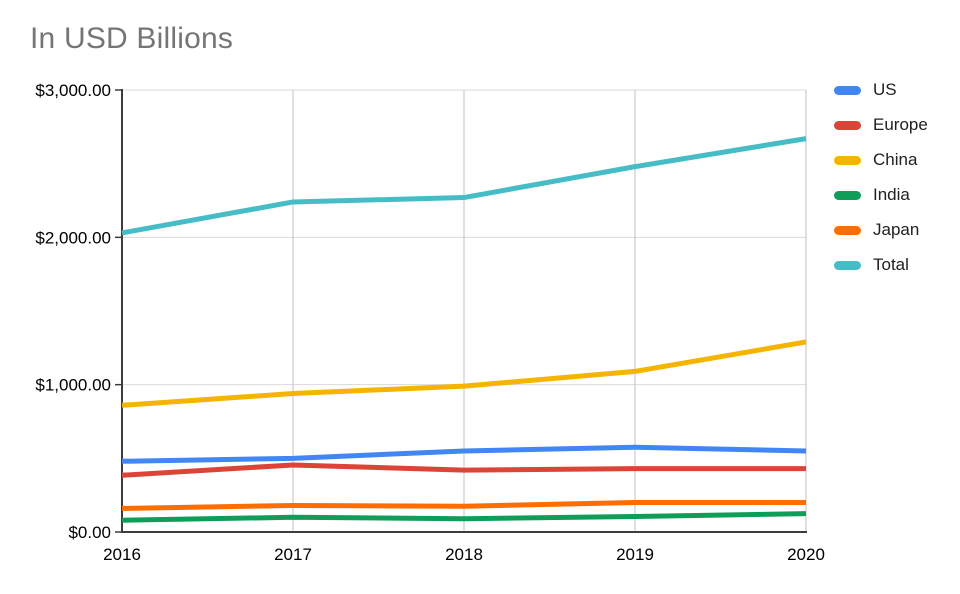 The height and width of the screenshot is (594, 960). Describe the element at coordinates (891, 264) in the screenshot. I see `legend-label-total: Total` at that location.